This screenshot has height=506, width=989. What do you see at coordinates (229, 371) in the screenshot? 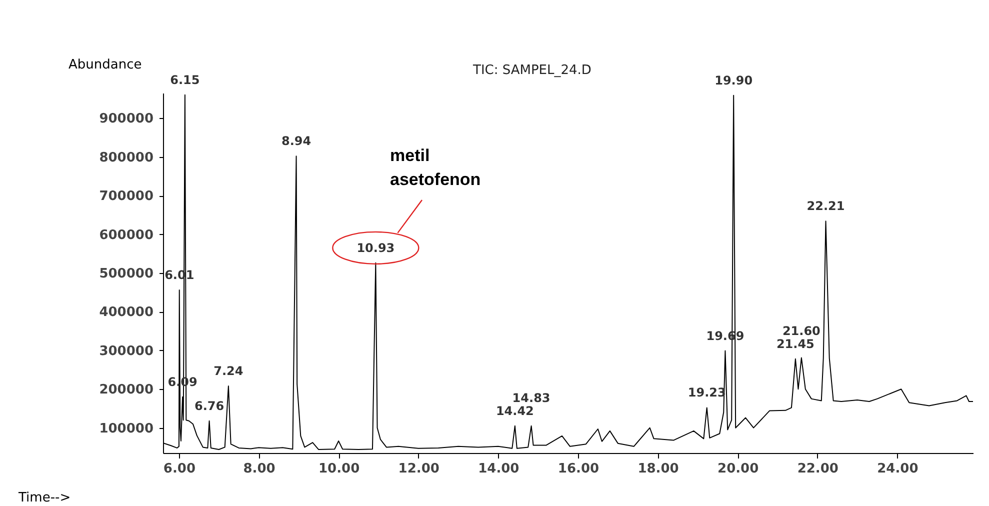
I see `annotation: 7.24` at bounding box center [229, 371].